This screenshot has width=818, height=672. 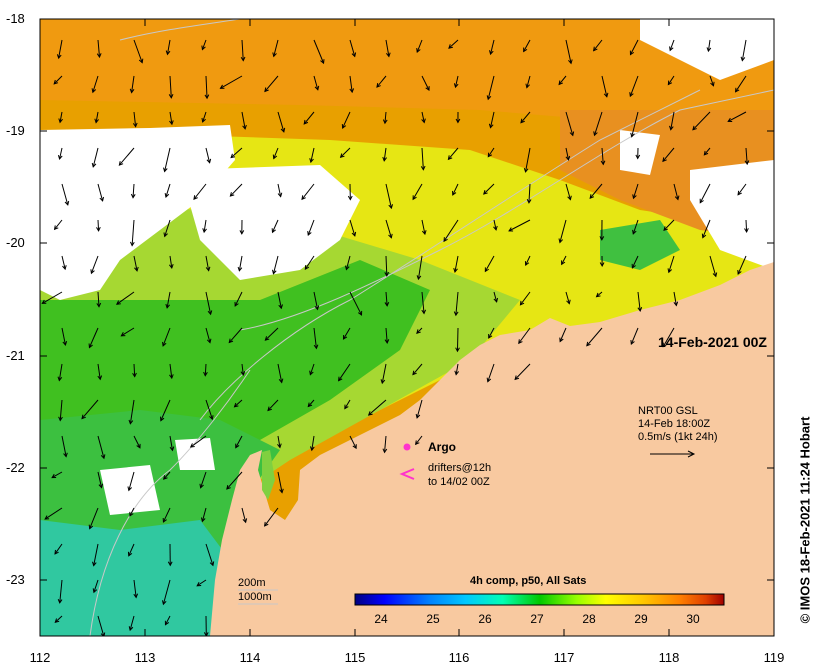 What do you see at coordinates (693, 619) in the screenshot?
I see `colorbar-tick: 30` at bounding box center [693, 619].